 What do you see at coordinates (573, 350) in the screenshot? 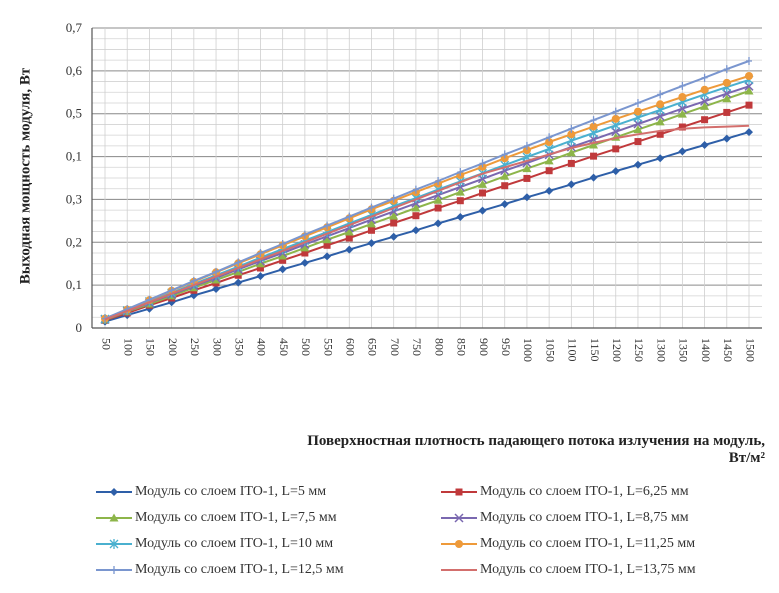
I see `x-tick-label: 1100` at bounding box center [573, 350].